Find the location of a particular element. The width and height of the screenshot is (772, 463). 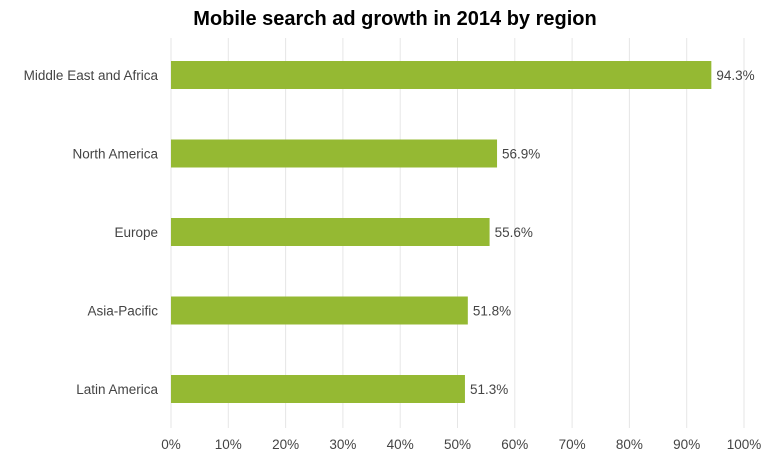

category-label: Latin America is located at coordinates (117, 389).